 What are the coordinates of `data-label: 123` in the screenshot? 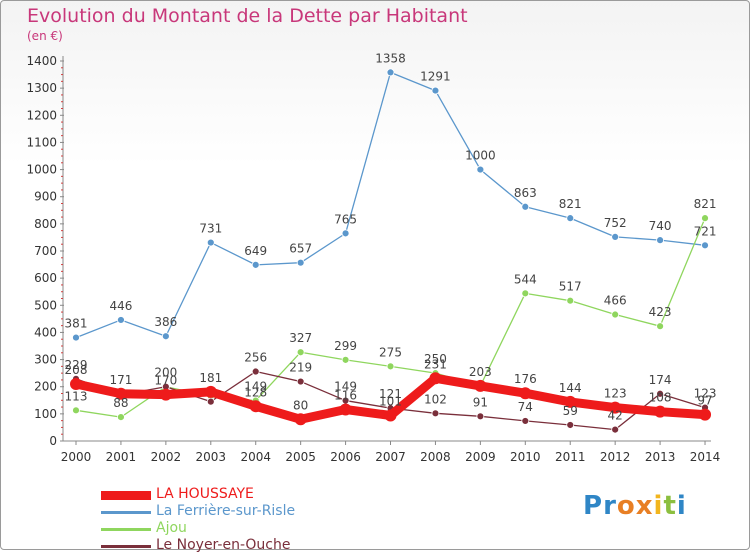 It's located at (705, 394).